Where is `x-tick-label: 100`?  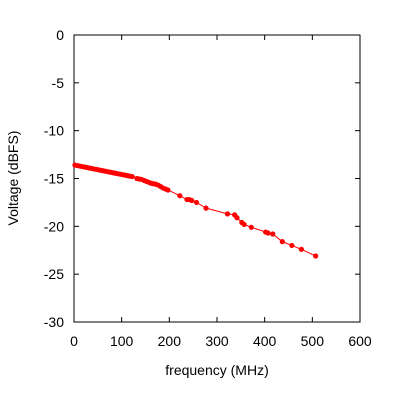
x-tick-label: 100 is located at coordinates (122, 341).